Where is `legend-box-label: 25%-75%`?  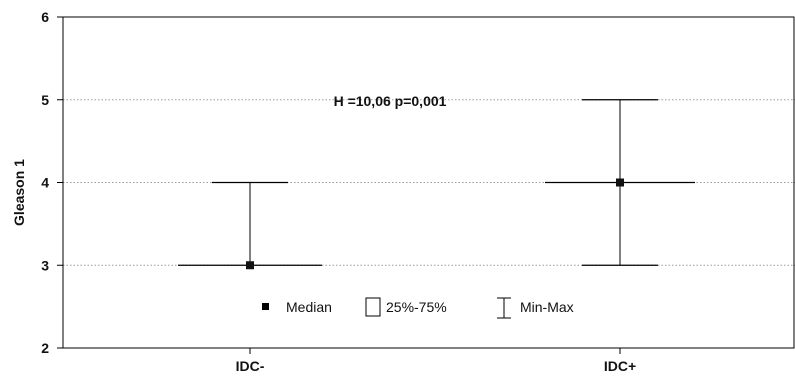 legend-box-label: 25%-75% is located at coordinates (416, 307).